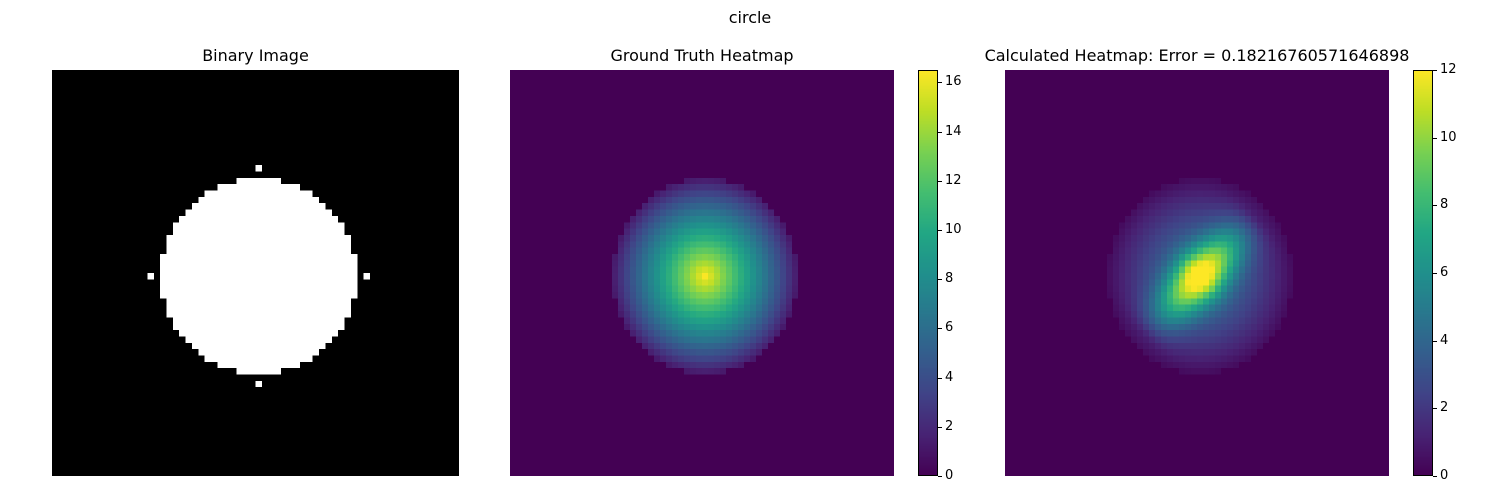  I want to click on colorbar-tick-label: 16, so click(953, 81).